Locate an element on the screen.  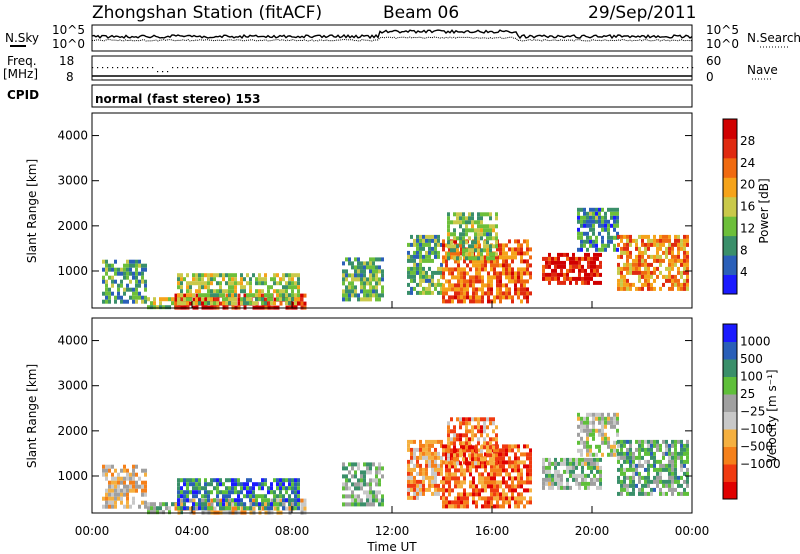
colorbar-frame is located at coordinates (730, 206).